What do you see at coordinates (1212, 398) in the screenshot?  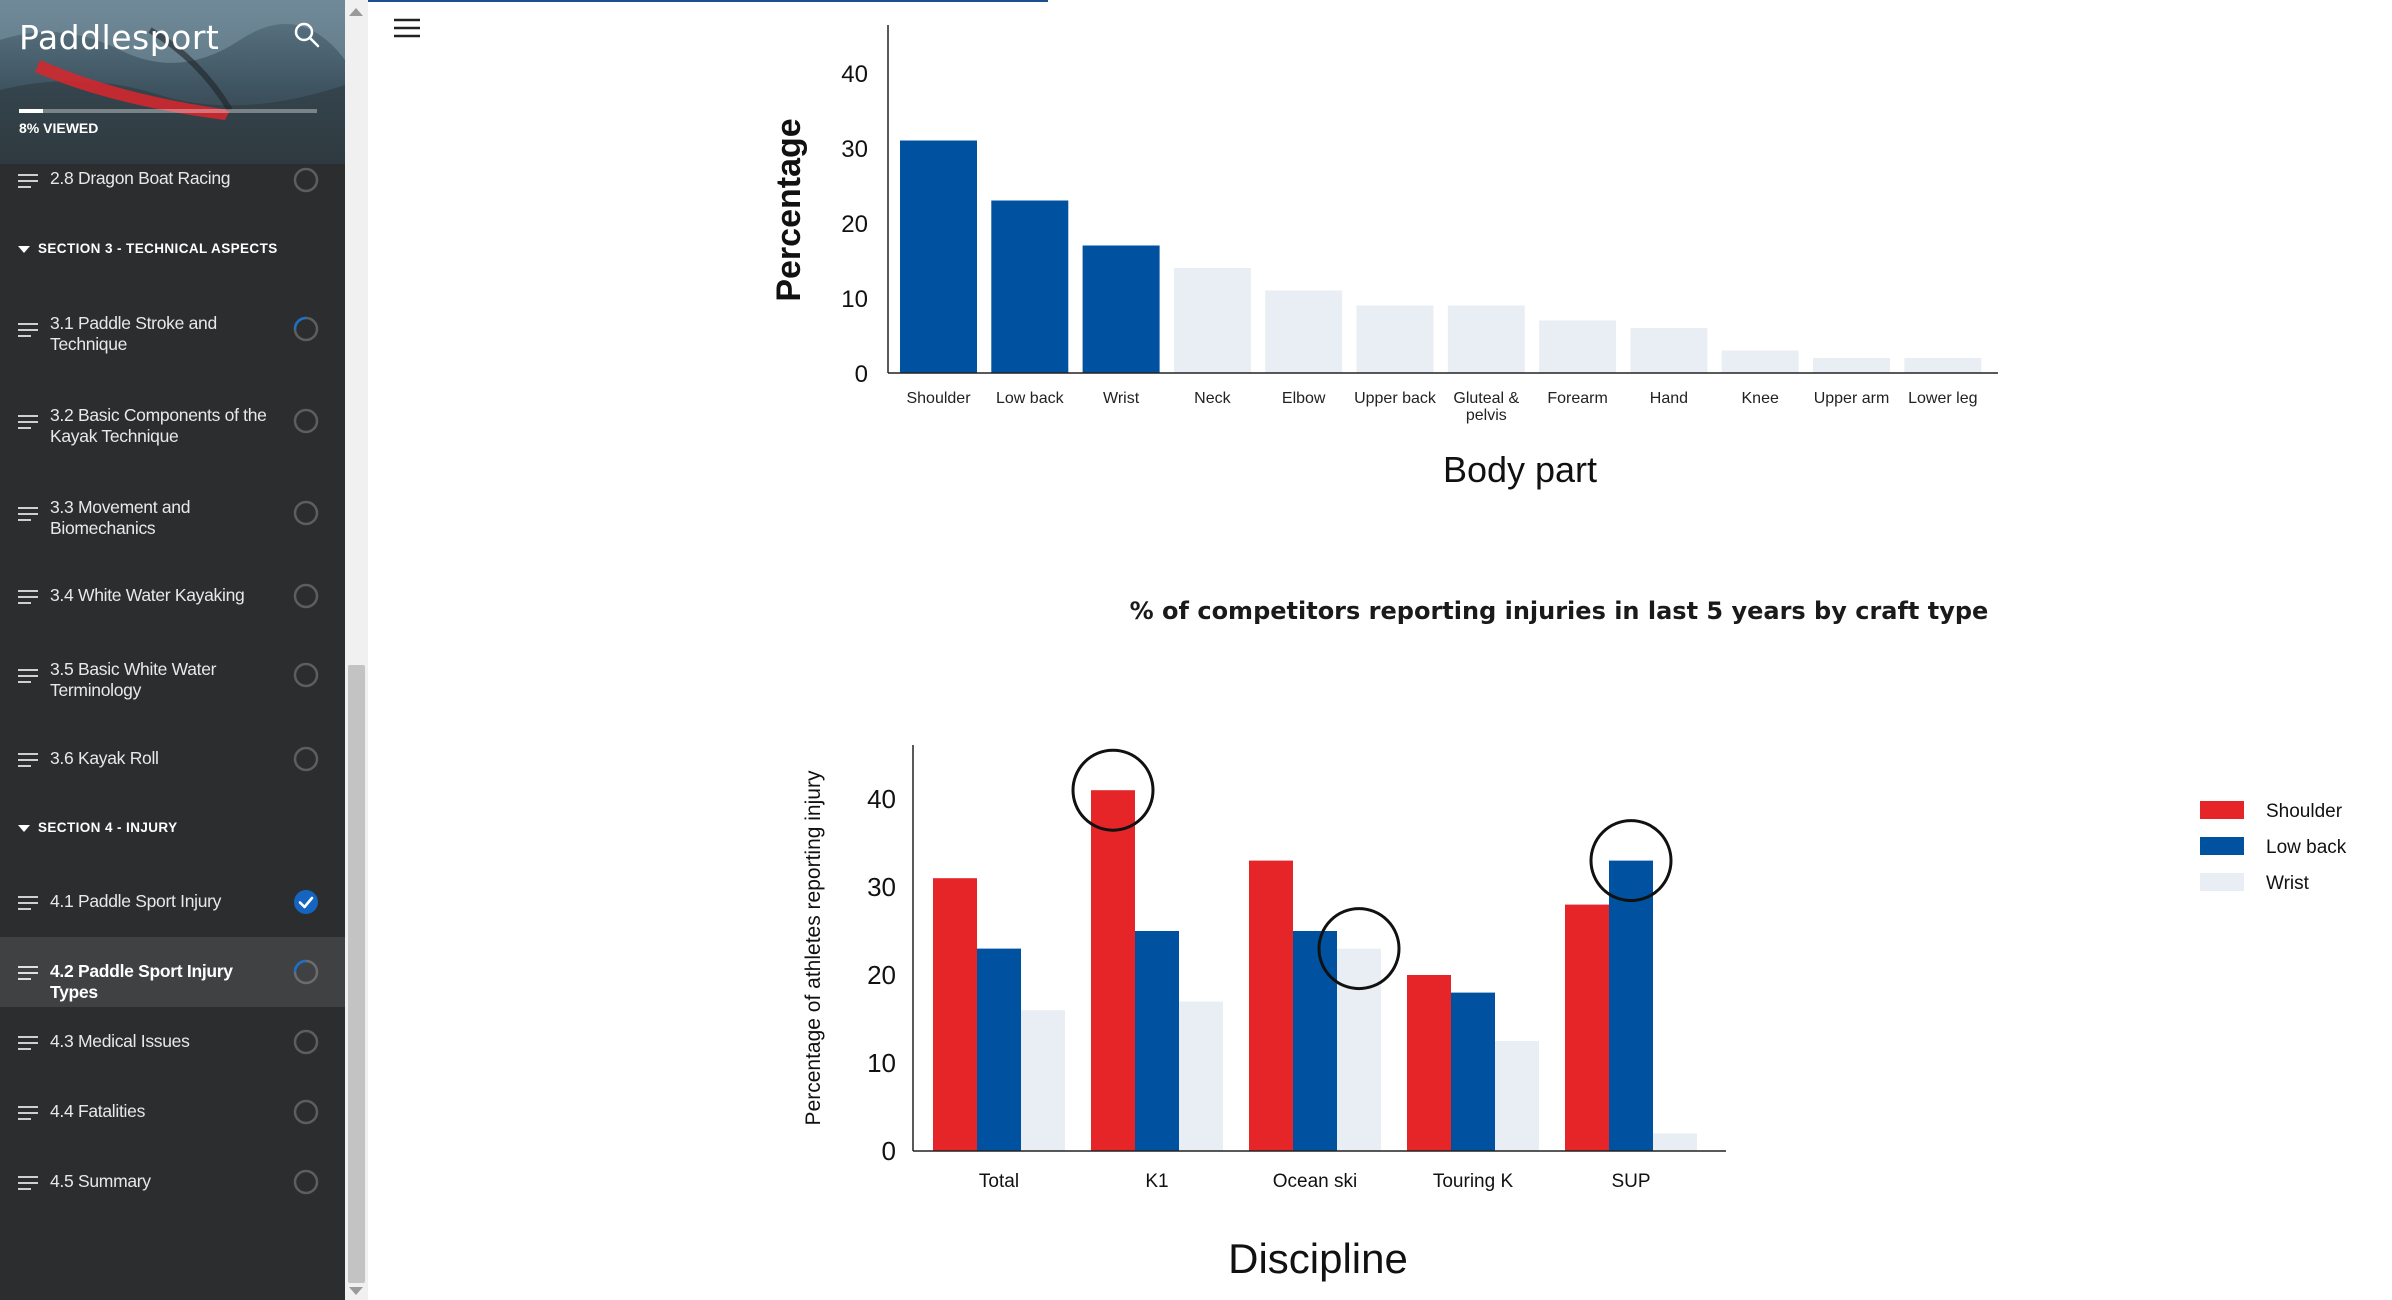 I see `x-tick-label: Neck` at bounding box center [1212, 398].